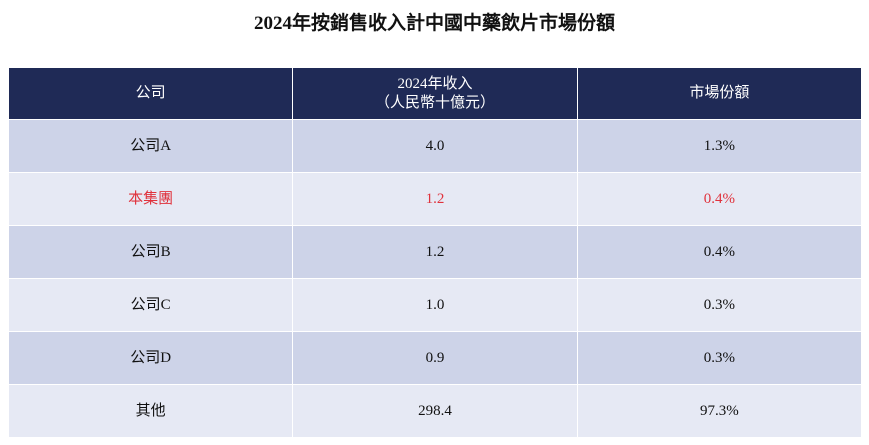  I want to click on table-cell: 公司B, so click(151, 252).